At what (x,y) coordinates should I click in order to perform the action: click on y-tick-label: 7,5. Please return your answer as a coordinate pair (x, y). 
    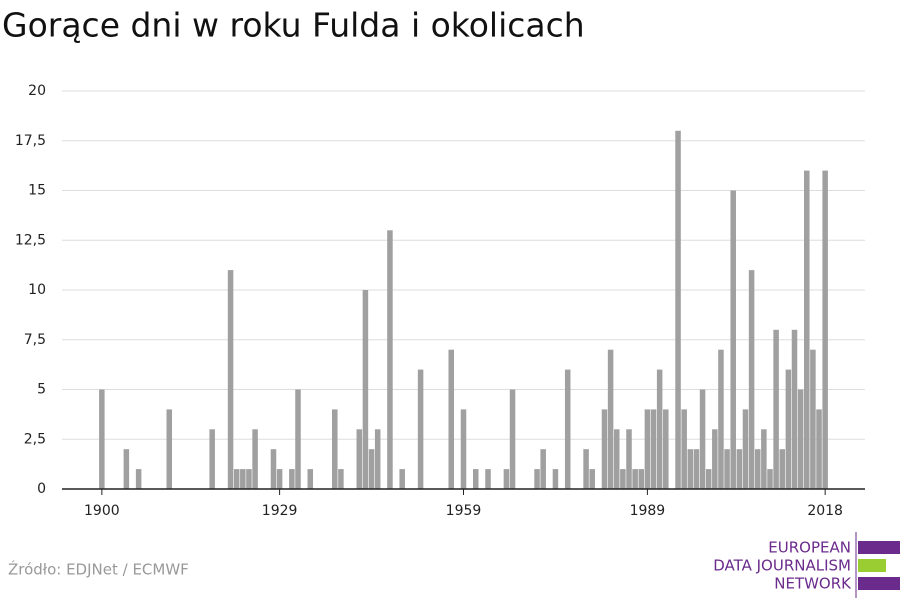
    Looking at the image, I should click on (35, 340).